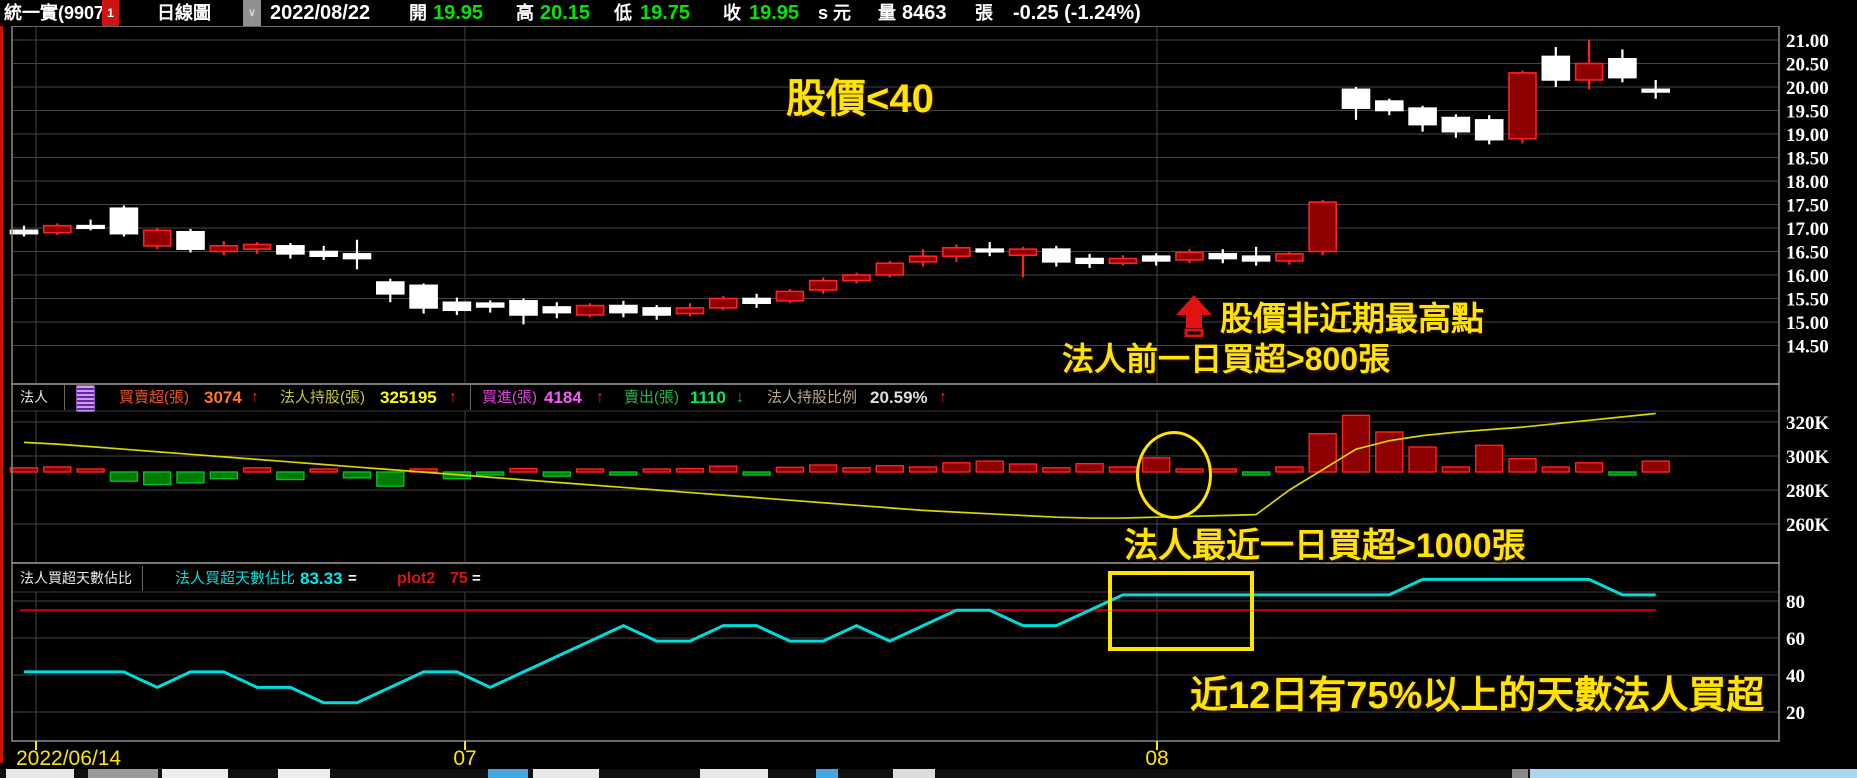 This screenshot has height=778, width=1857. What do you see at coordinates (563, 397) in the screenshot?
I see `buy-value: 4184` at bounding box center [563, 397].